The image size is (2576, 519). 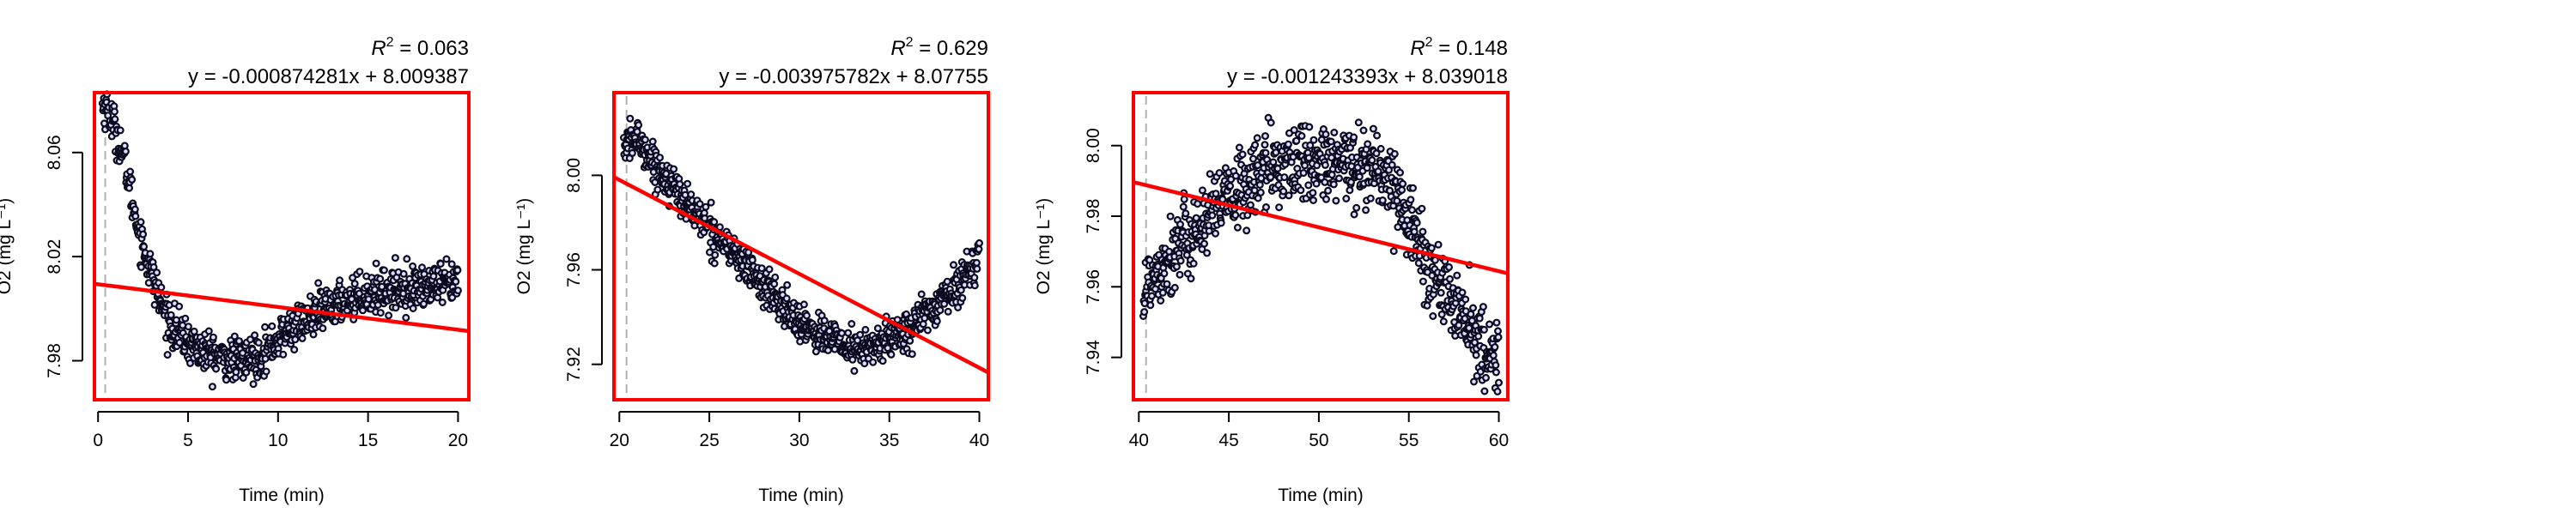 I want to click on x-tick-label: 55, so click(x=1409, y=440).